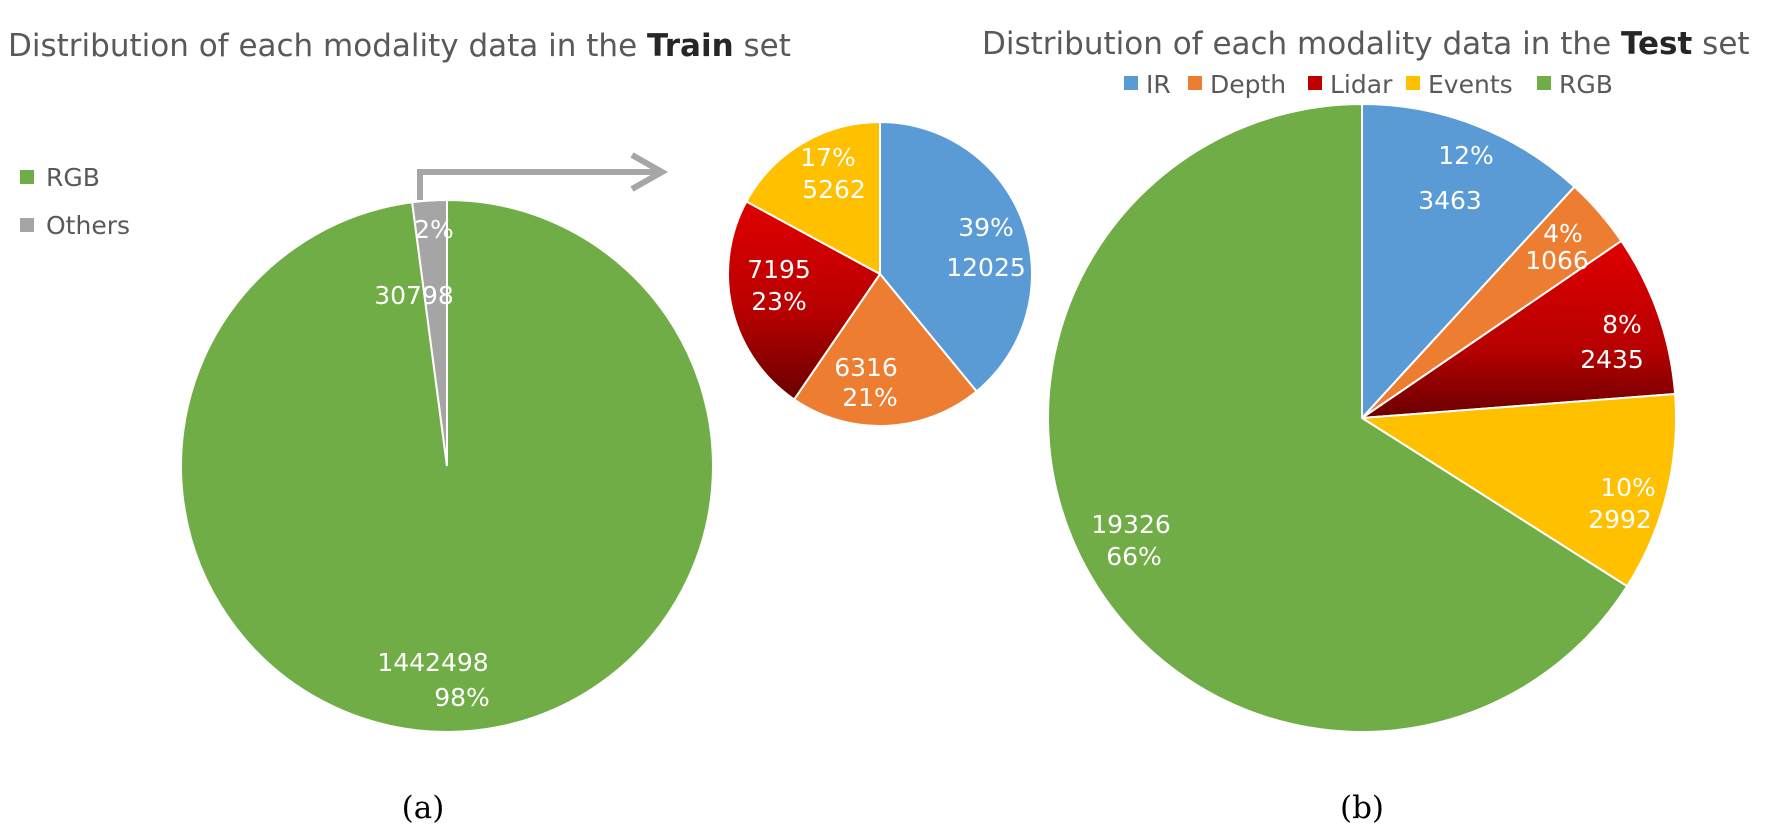 The image size is (1768, 836). I want to click on legend-label-others: Others, so click(88, 225).